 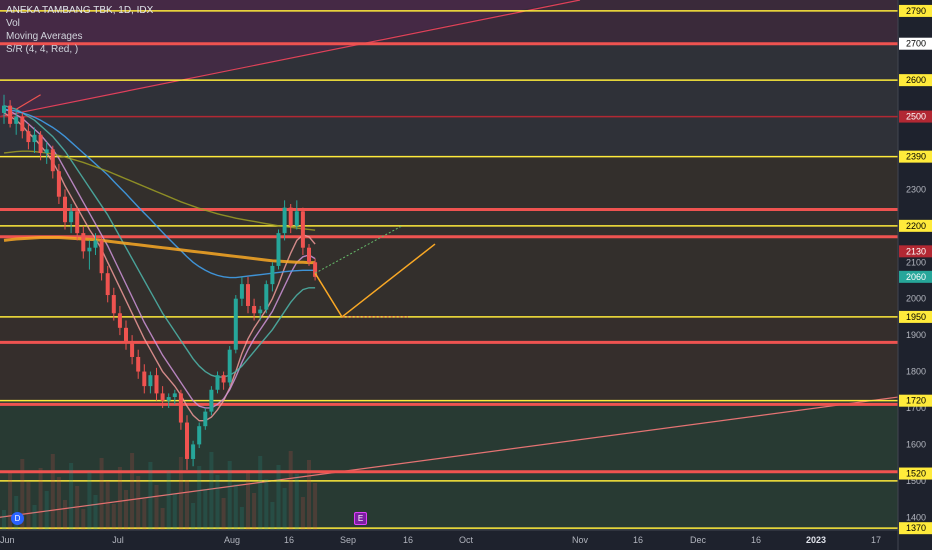 I want to click on price-tick-label: 1600, so click(x=916, y=444).